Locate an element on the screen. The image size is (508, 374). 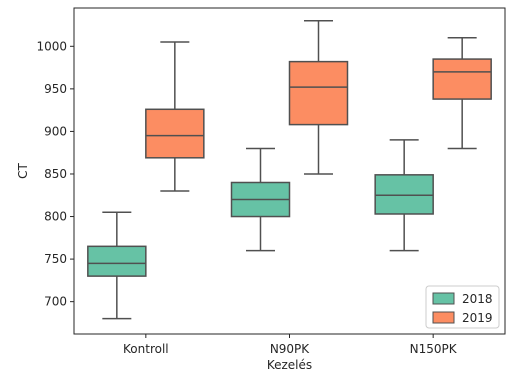
y-tick-label: 950 is located at coordinates (55, 89).